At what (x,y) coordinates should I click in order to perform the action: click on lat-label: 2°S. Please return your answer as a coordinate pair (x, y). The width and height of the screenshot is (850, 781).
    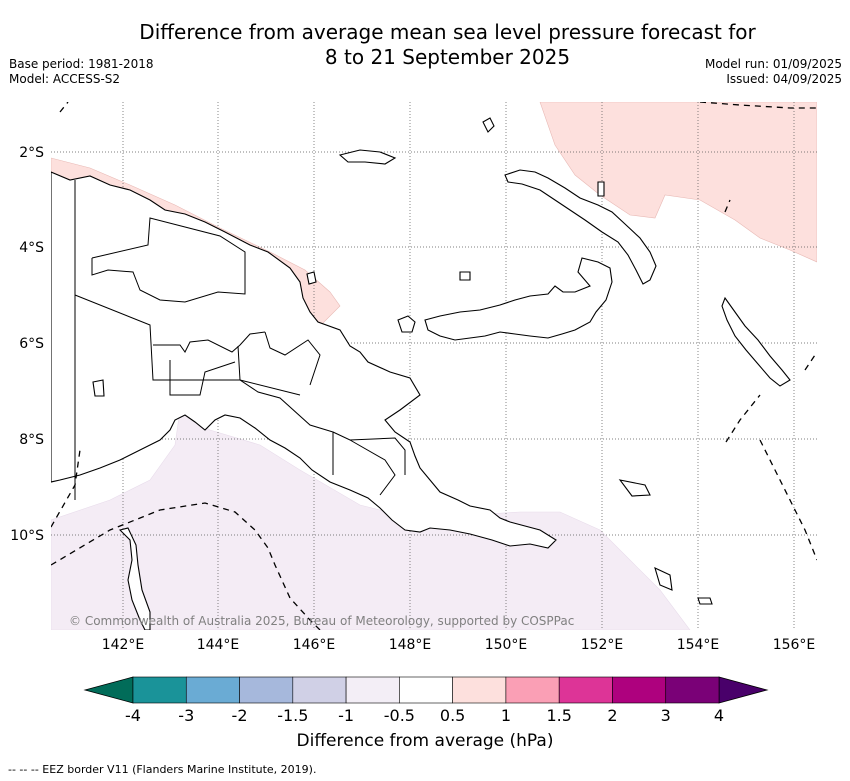
    Looking at the image, I should click on (31, 153).